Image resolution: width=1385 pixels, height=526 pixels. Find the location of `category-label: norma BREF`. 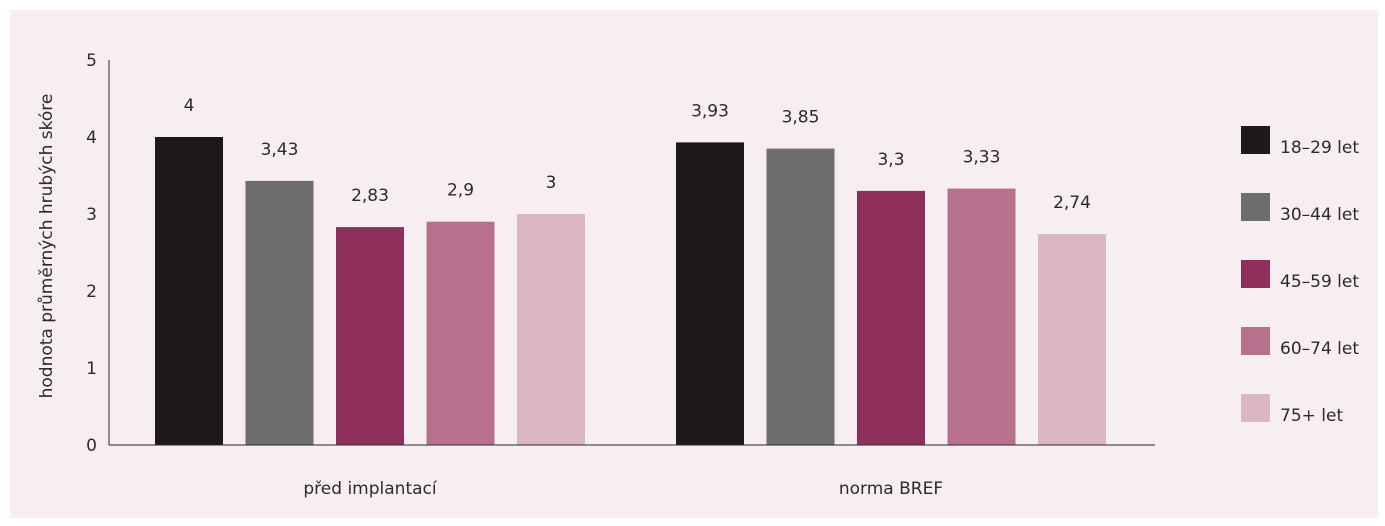

category-label: norma BREF is located at coordinates (891, 489).